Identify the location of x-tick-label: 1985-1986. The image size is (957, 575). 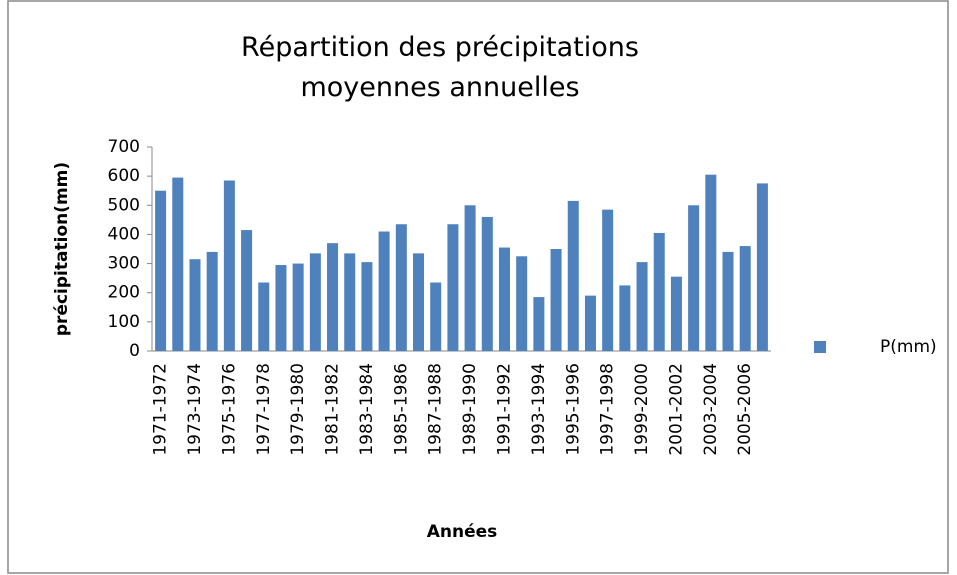
(401, 409).